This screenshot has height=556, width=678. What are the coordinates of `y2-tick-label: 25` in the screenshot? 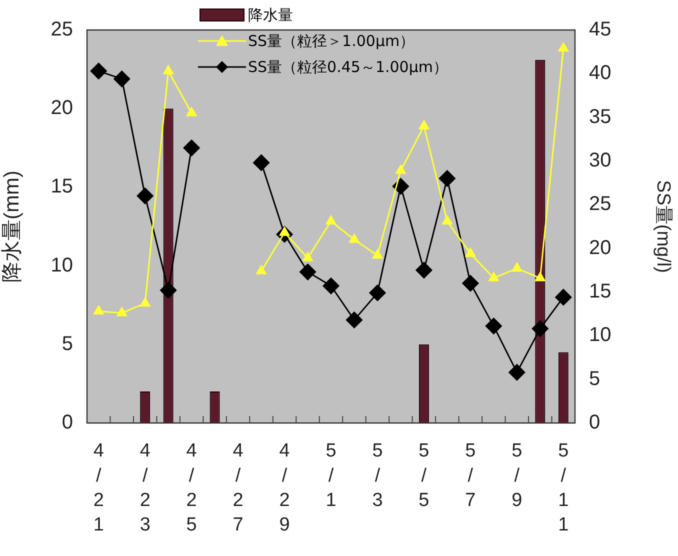 It's located at (600, 204).